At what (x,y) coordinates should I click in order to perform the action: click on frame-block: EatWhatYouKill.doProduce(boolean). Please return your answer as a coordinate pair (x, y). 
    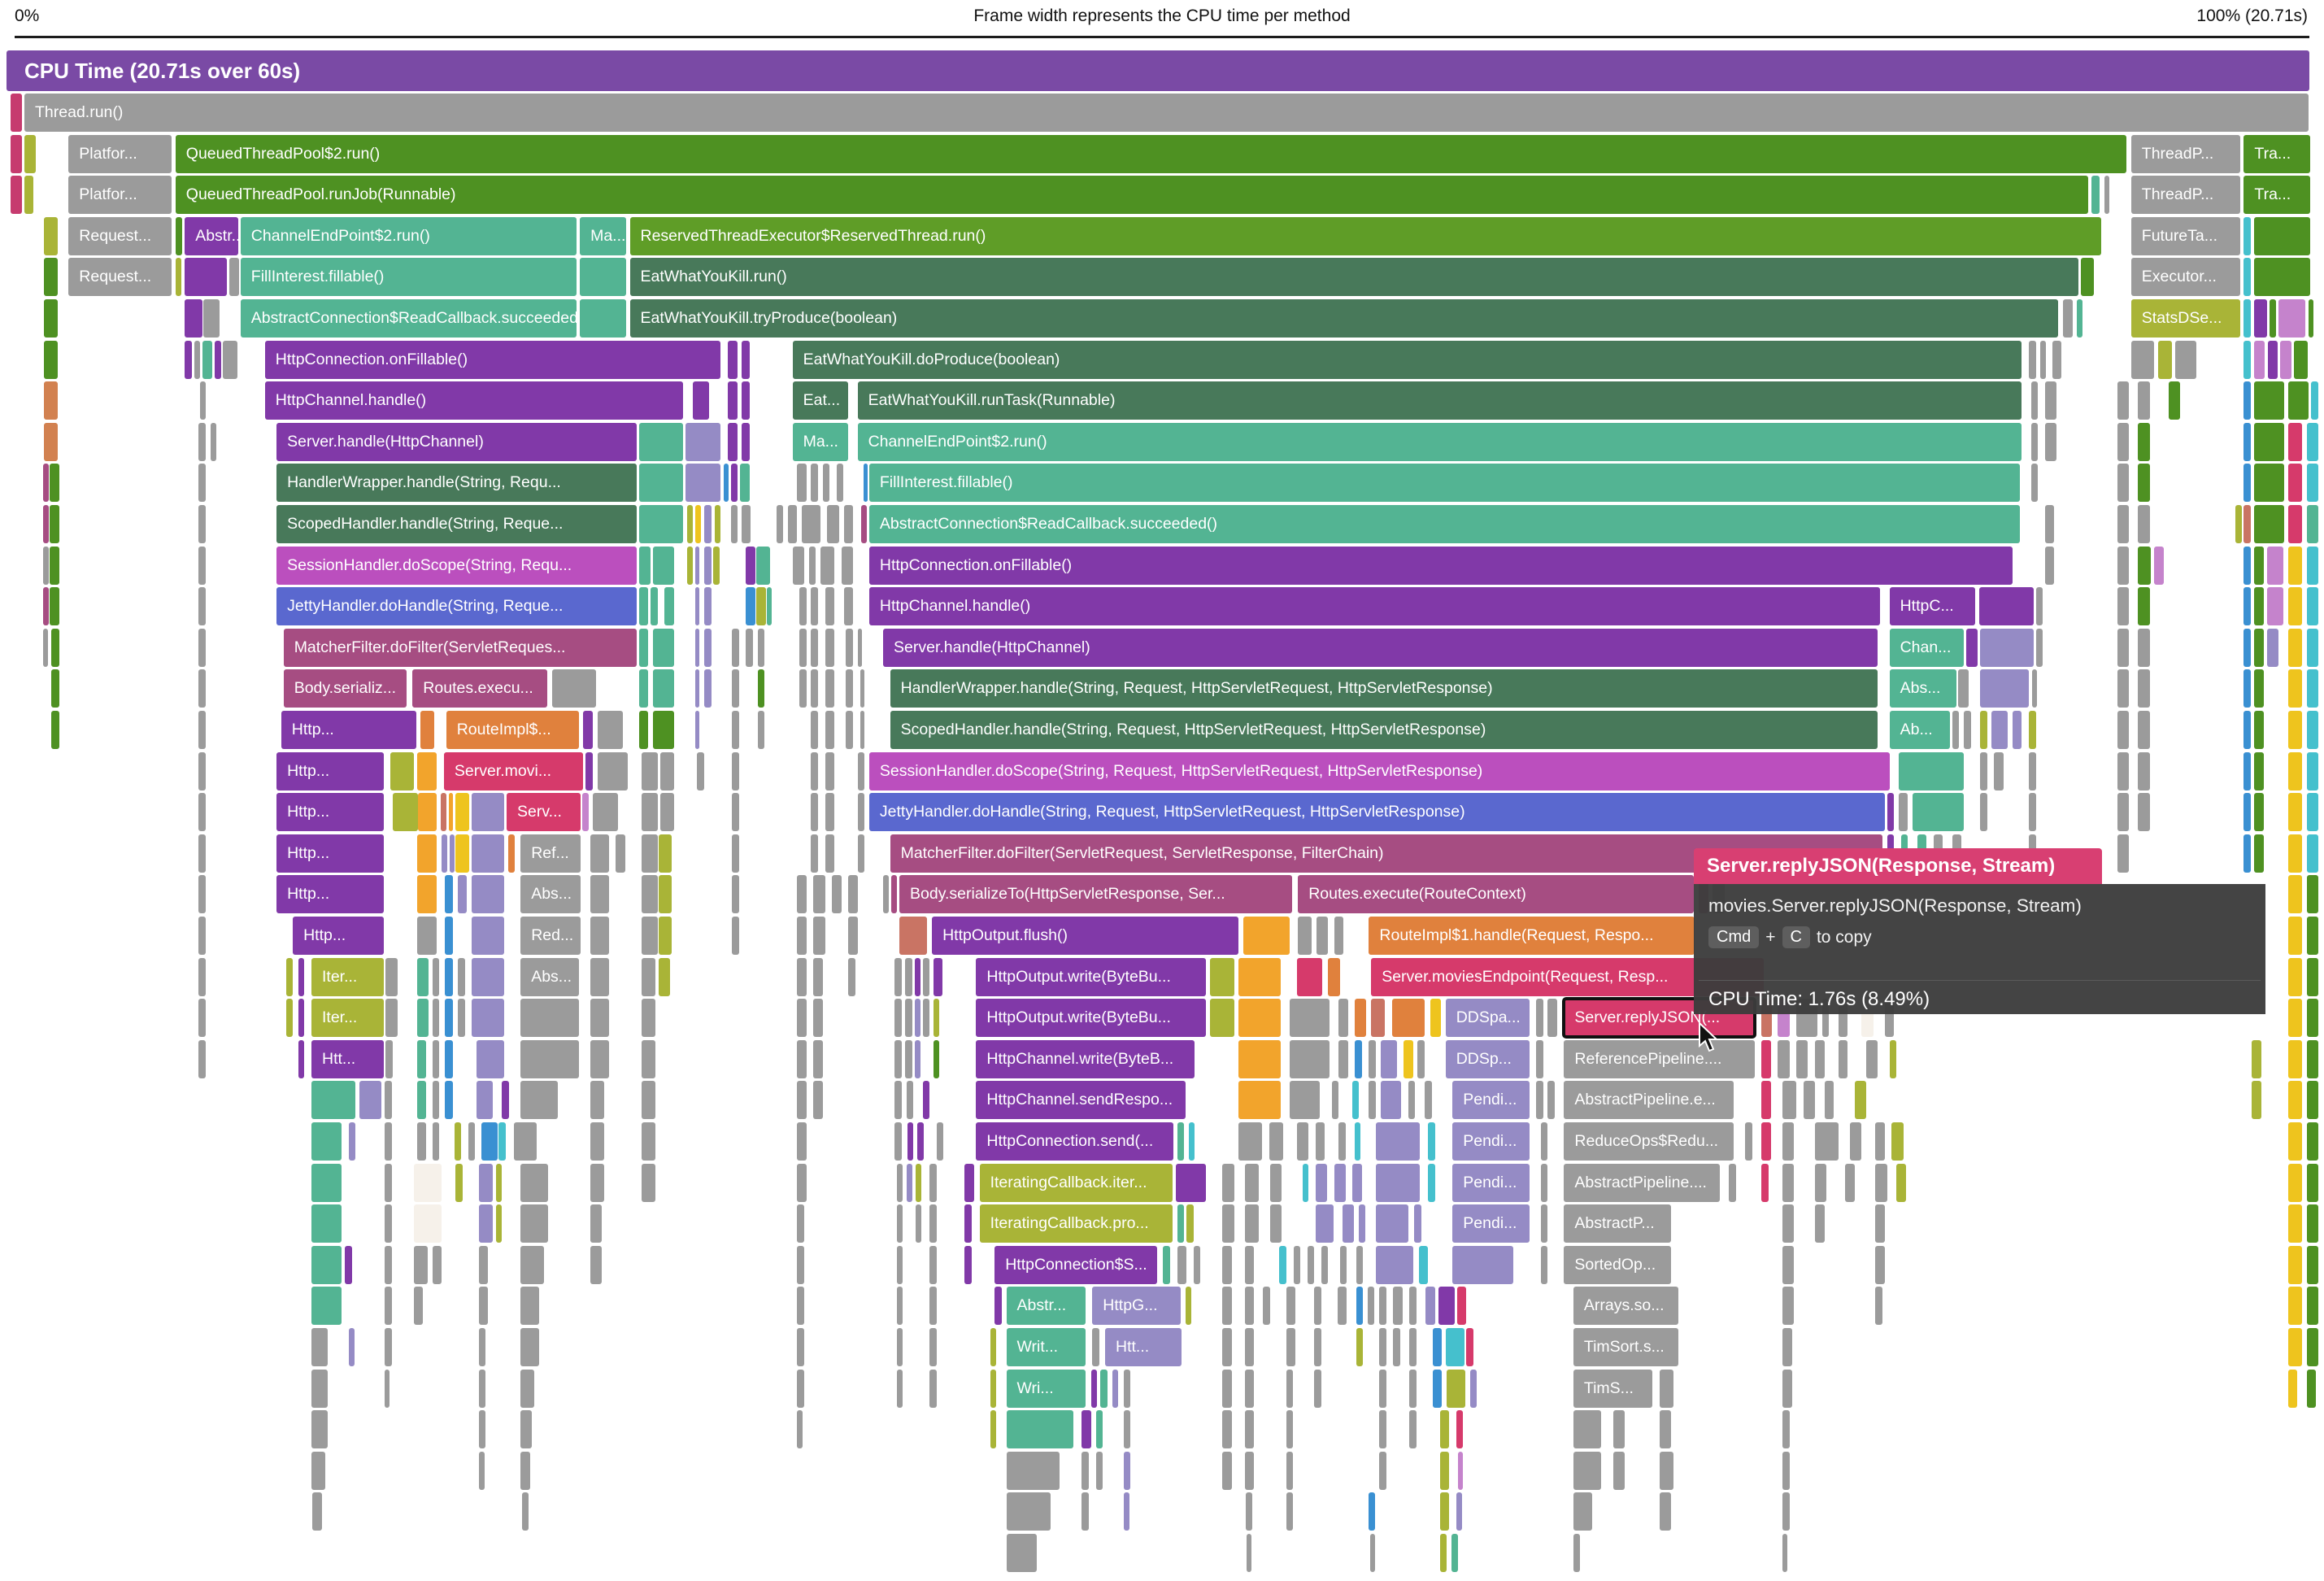
    Looking at the image, I should click on (1407, 360).